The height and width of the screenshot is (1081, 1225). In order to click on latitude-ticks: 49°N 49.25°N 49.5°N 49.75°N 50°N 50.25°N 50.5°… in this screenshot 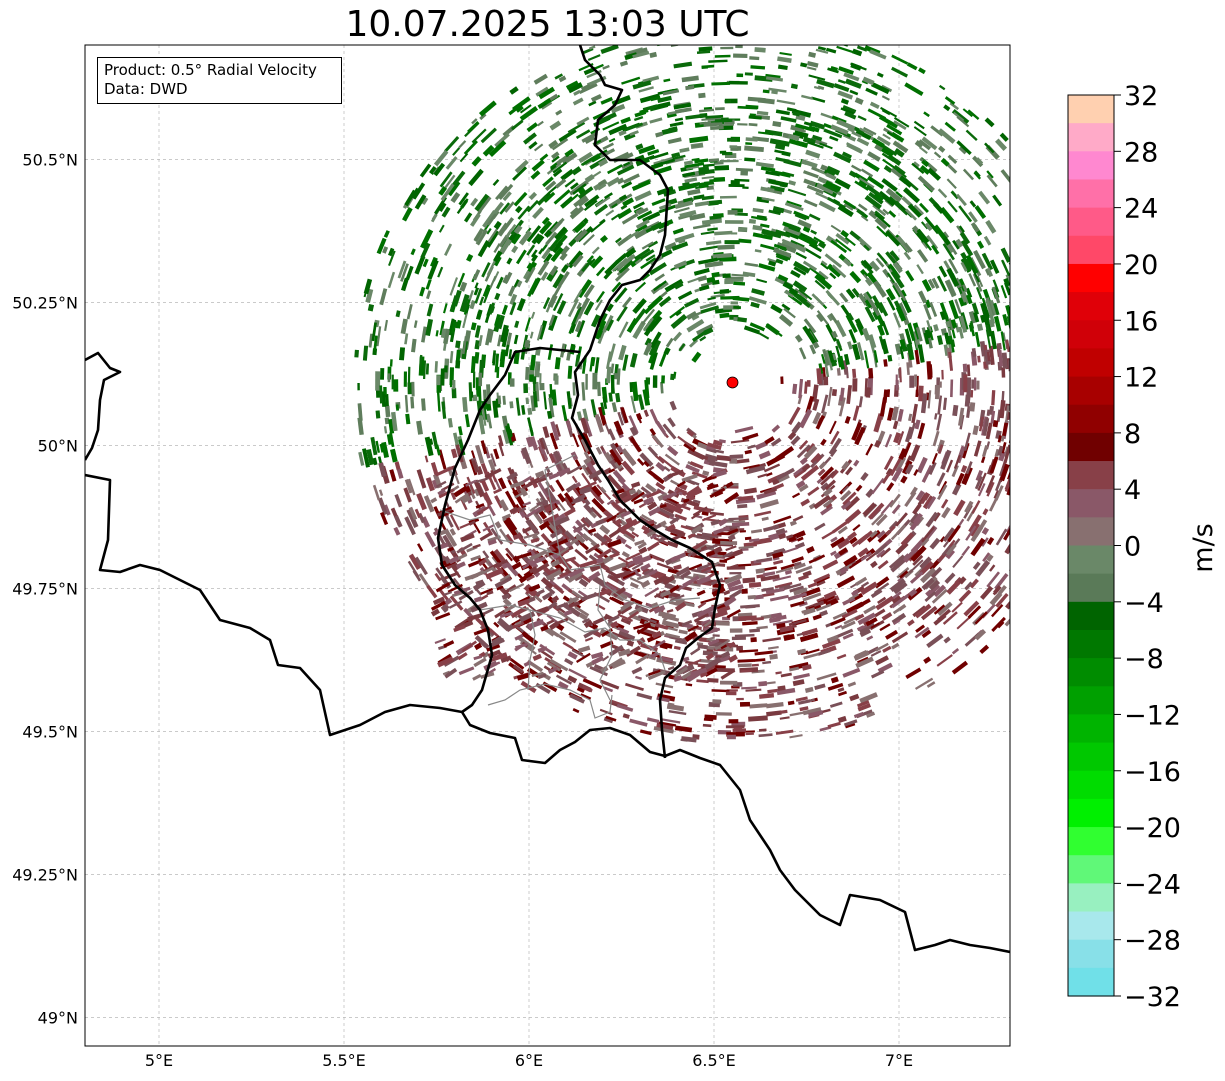, I will do `click(45, 588)`.